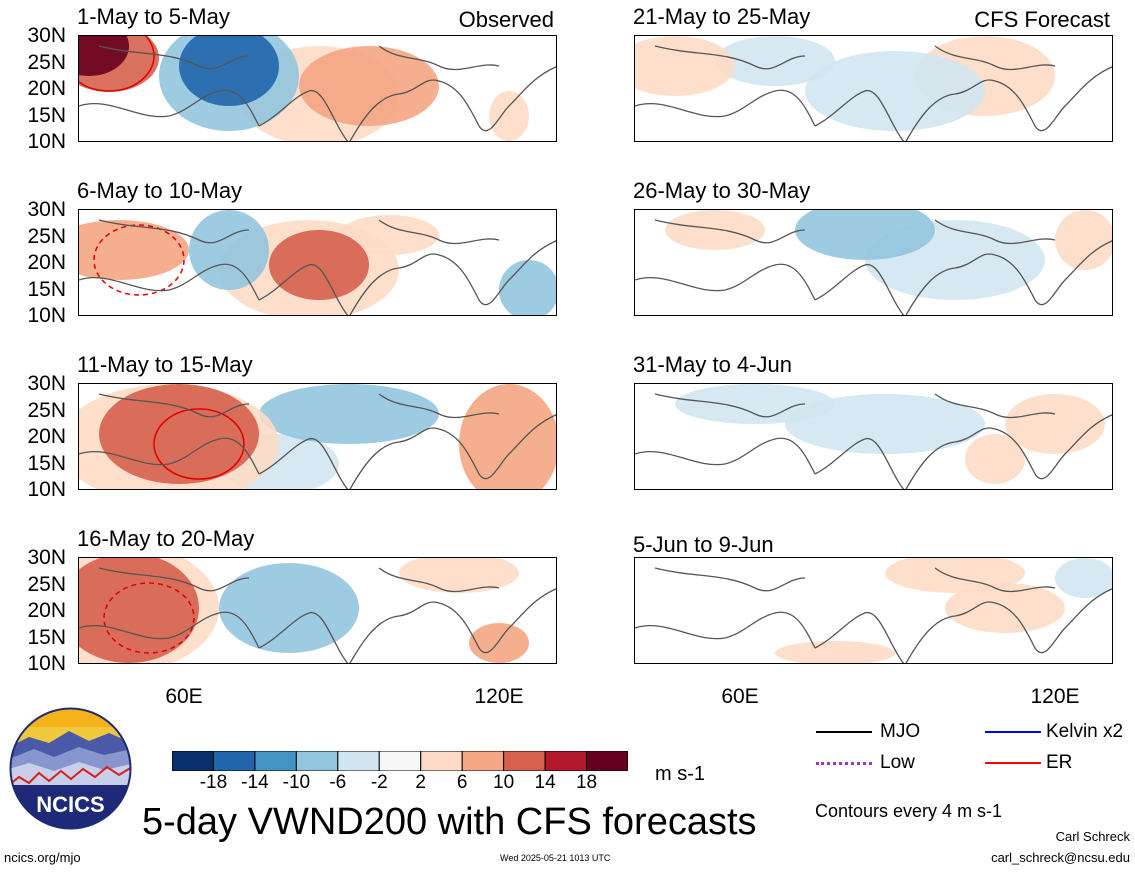 Image resolution: width=1135 pixels, height=872 pixels. Describe the element at coordinates (153, 16) in the screenshot. I see `panel-title: 1-May to 5-May` at that location.